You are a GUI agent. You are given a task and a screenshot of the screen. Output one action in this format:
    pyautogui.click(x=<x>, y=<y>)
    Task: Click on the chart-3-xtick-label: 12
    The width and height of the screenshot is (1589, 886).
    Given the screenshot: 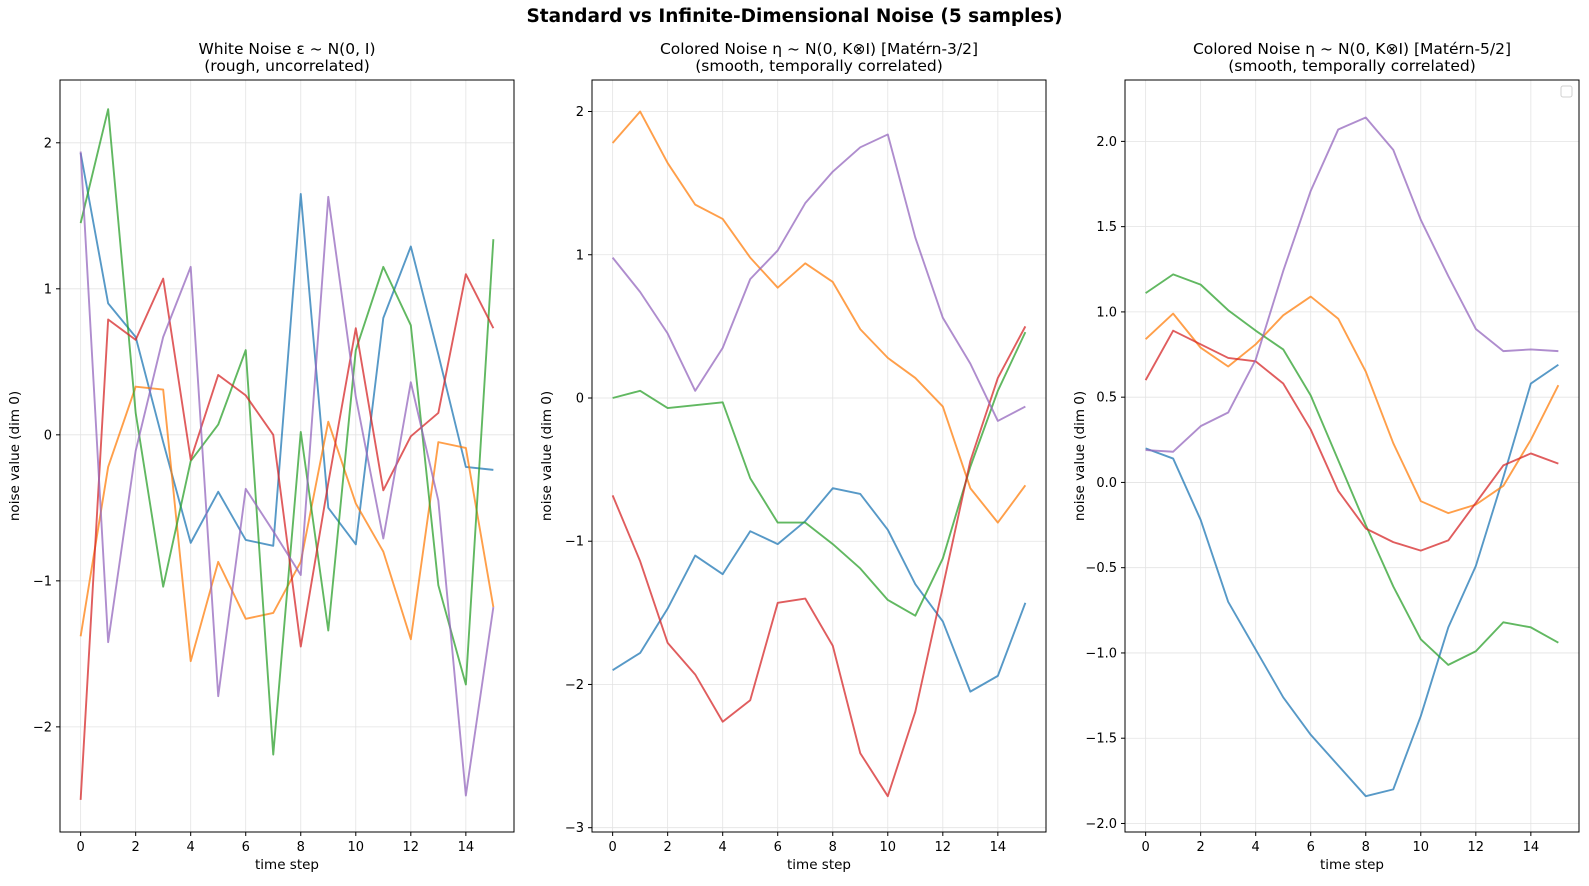 What is the action you would take?
    pyautogui.click(x=1476, y=847)
    